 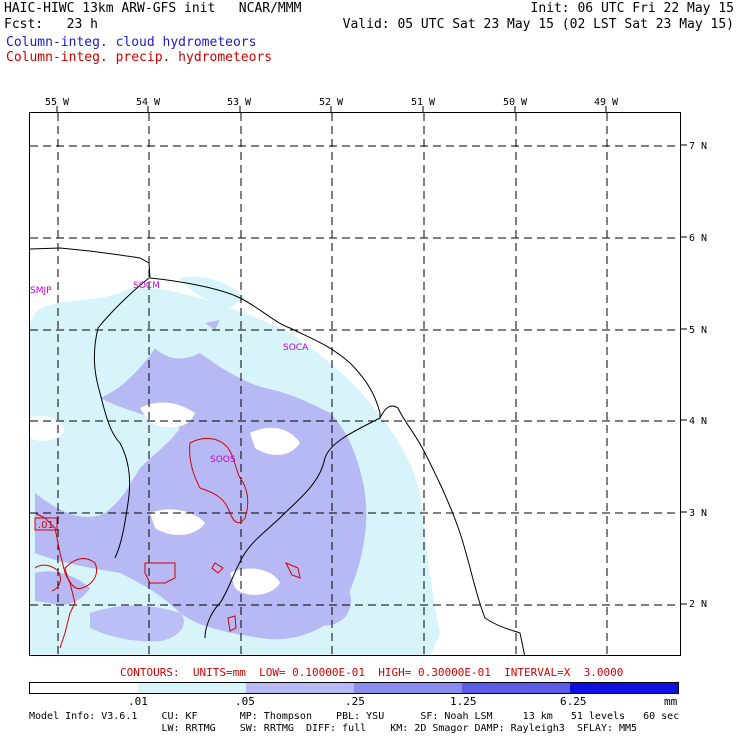 What do you see at coordinates (606, 102) in the screenshot?
I see `lon-label: 49 W` at bounding box center [606, 102].